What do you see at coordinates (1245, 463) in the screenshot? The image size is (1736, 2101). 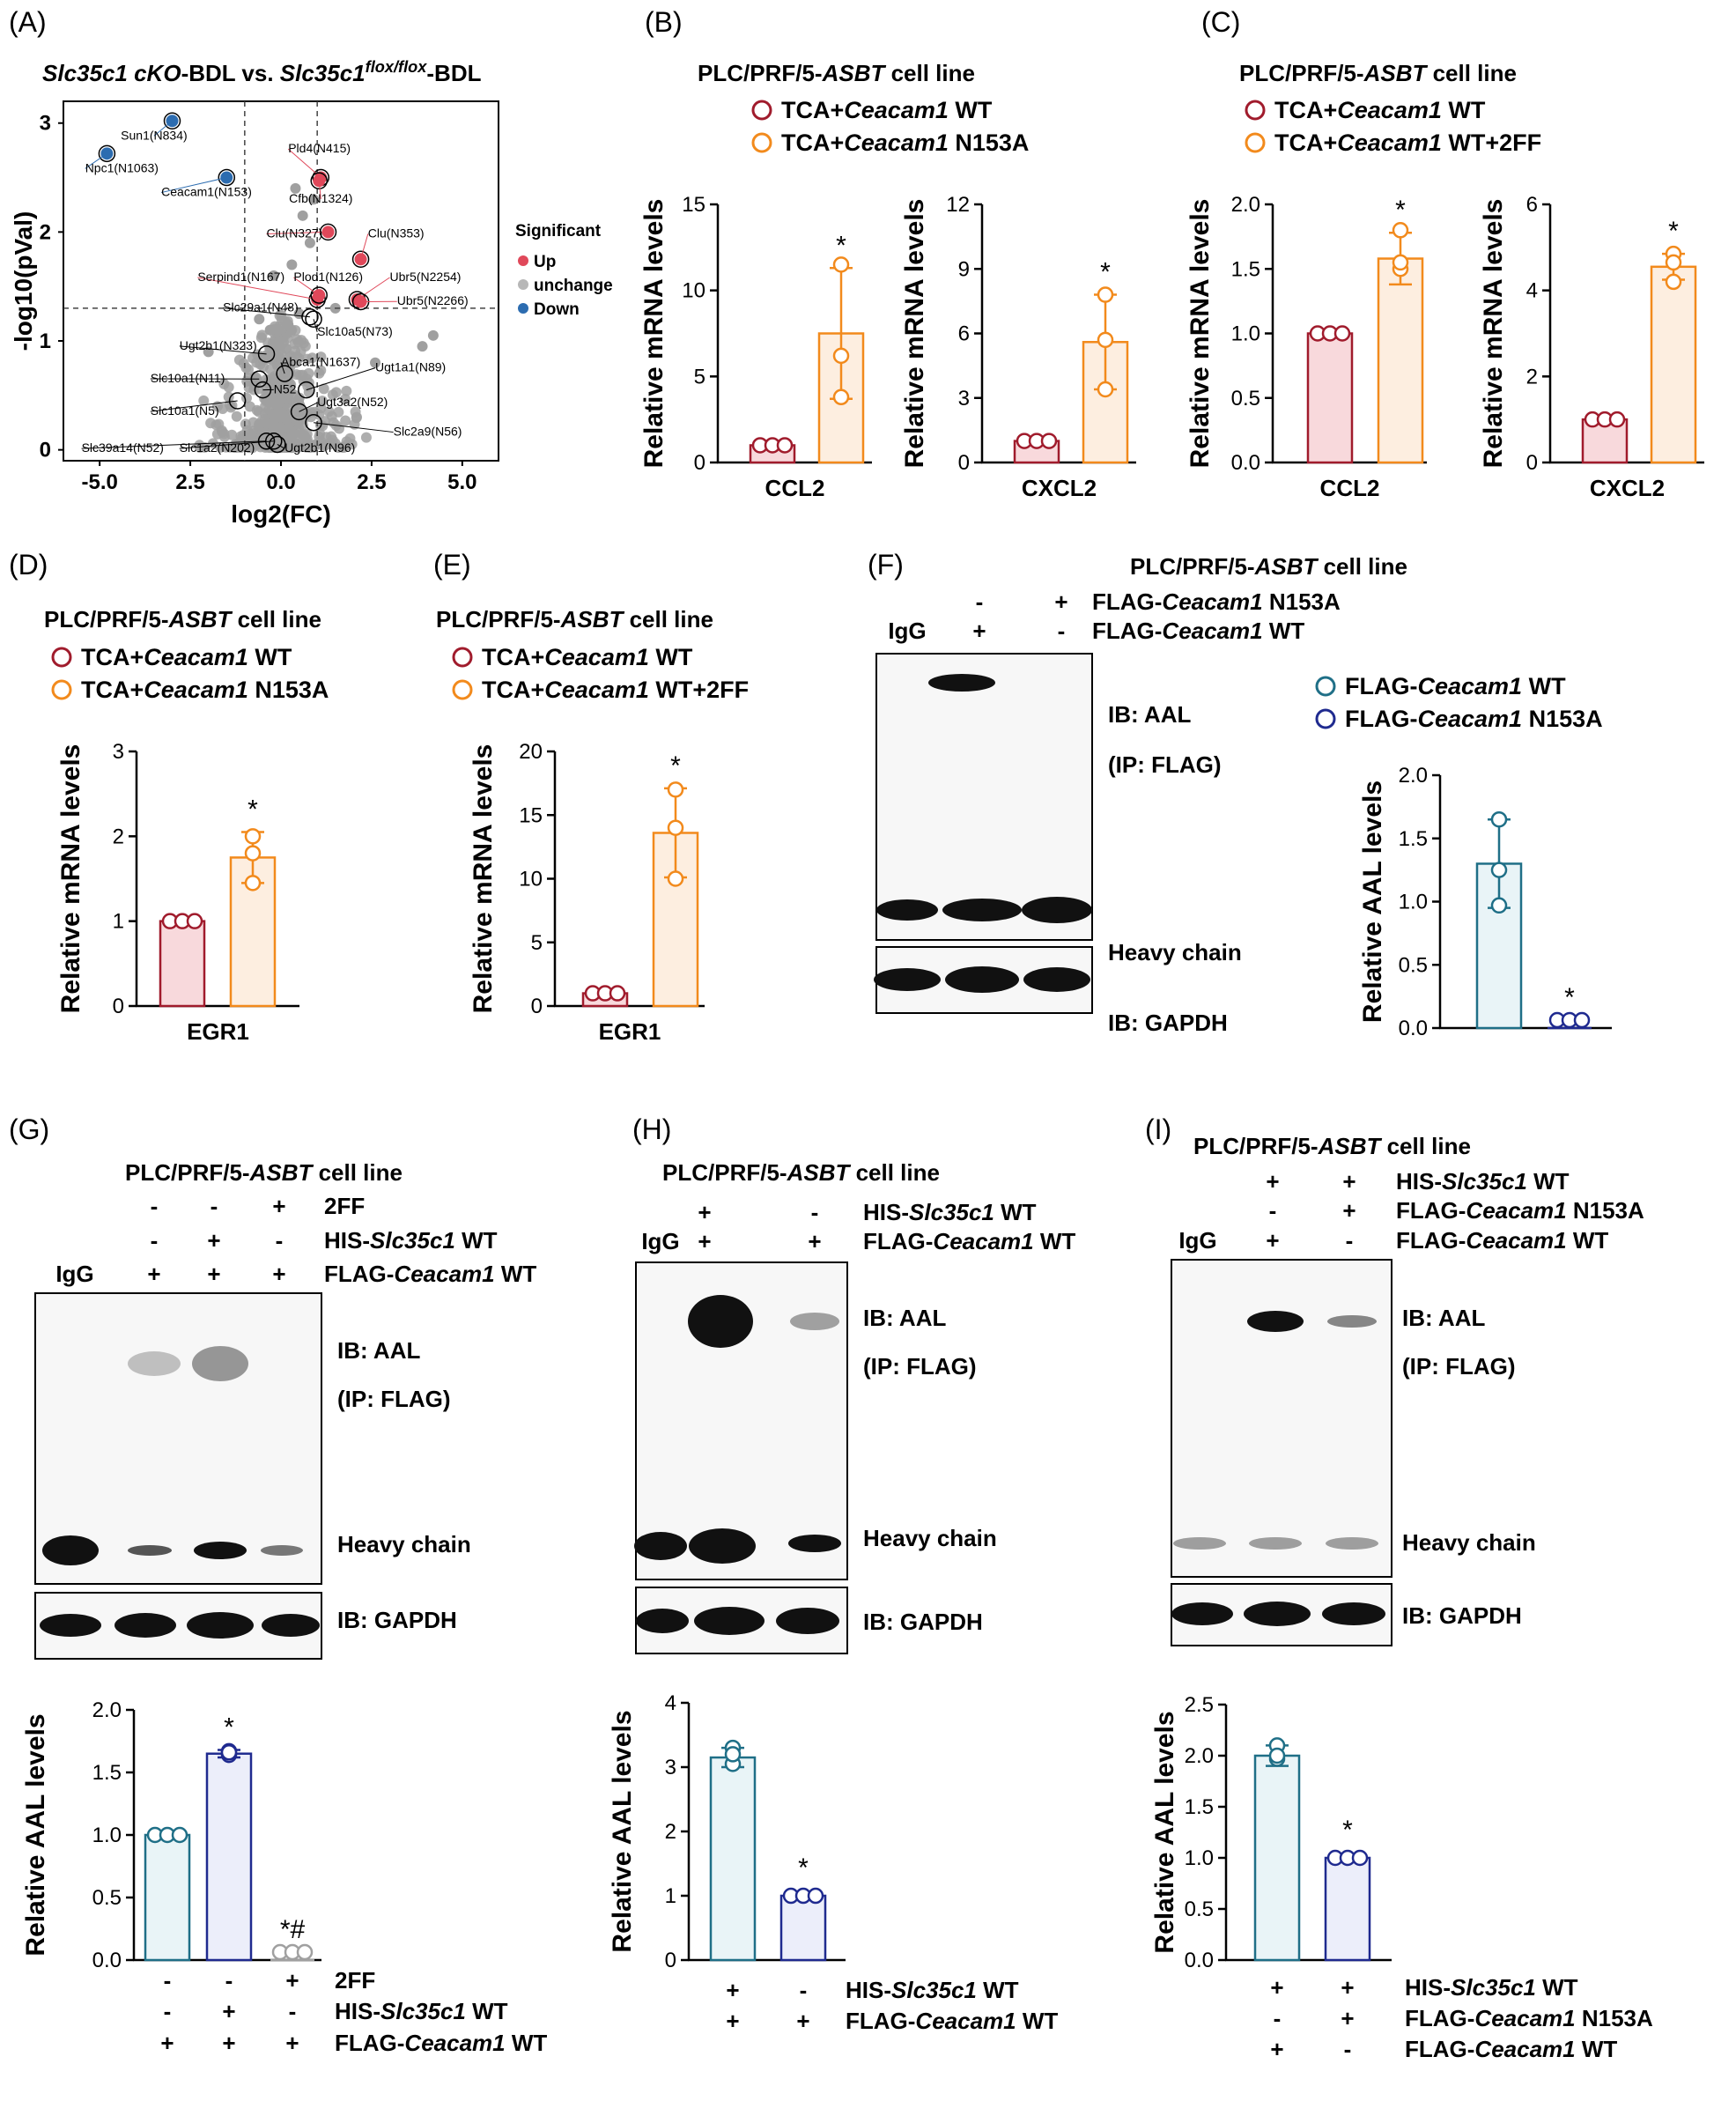 I see `y-tick-label: 0.0` at bounding box center [1245, 463].